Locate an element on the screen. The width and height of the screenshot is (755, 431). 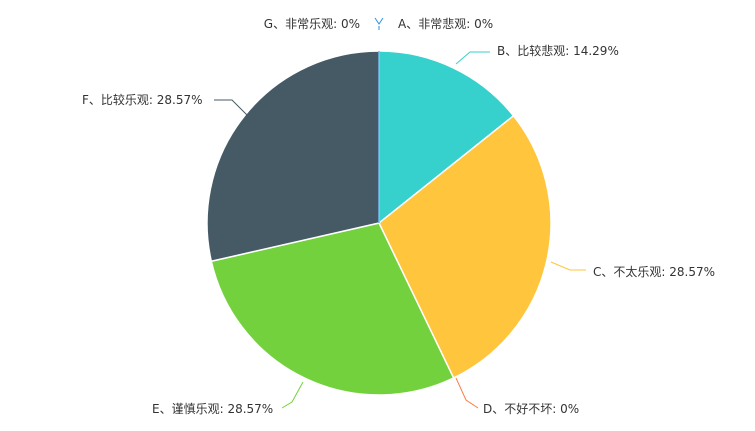
slice-label-e: E、谨慎乐观: 28.57% is located at coordinates (212, 409).